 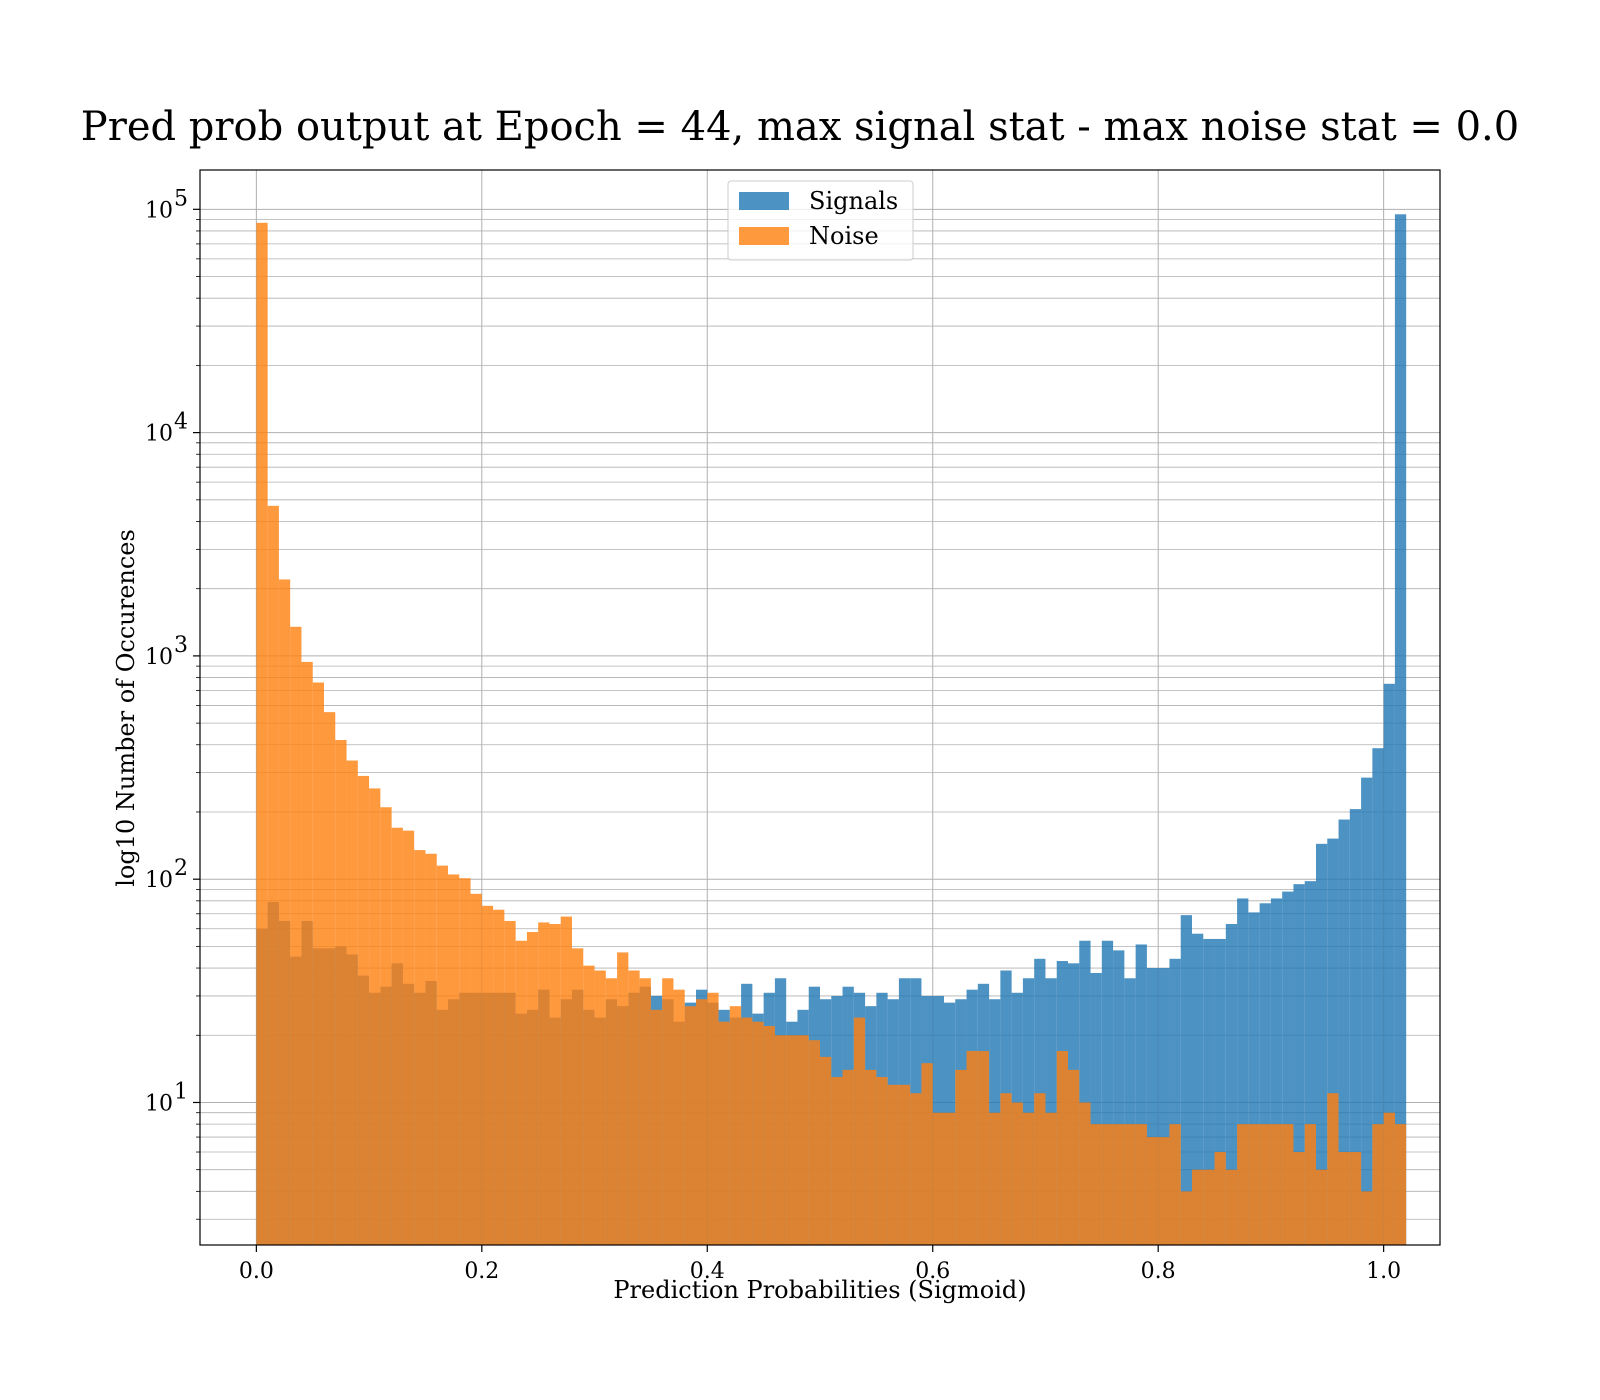 What do you see at coordinates (159, 434) in the screenshot?
I see `y-tick-label-3: 10` at bounding box center [159, 434].